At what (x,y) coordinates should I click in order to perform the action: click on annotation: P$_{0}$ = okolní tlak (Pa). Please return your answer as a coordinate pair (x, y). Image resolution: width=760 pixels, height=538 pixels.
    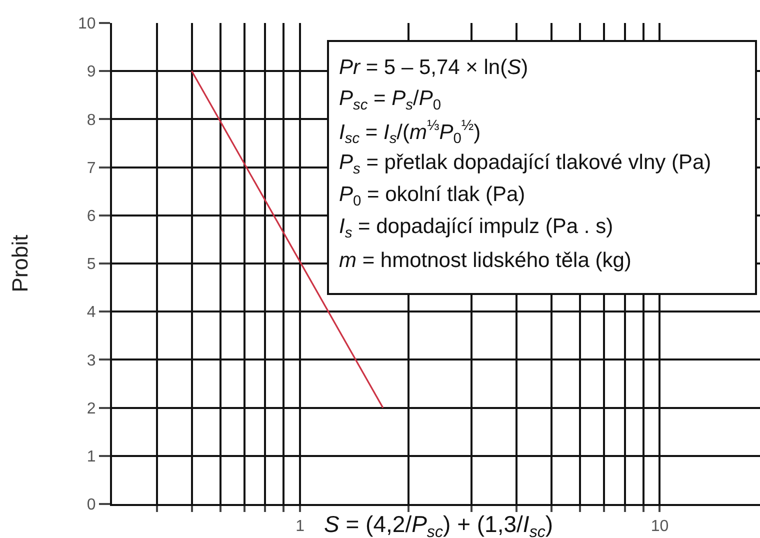
    Looking at the image, I should click on (432, 196).